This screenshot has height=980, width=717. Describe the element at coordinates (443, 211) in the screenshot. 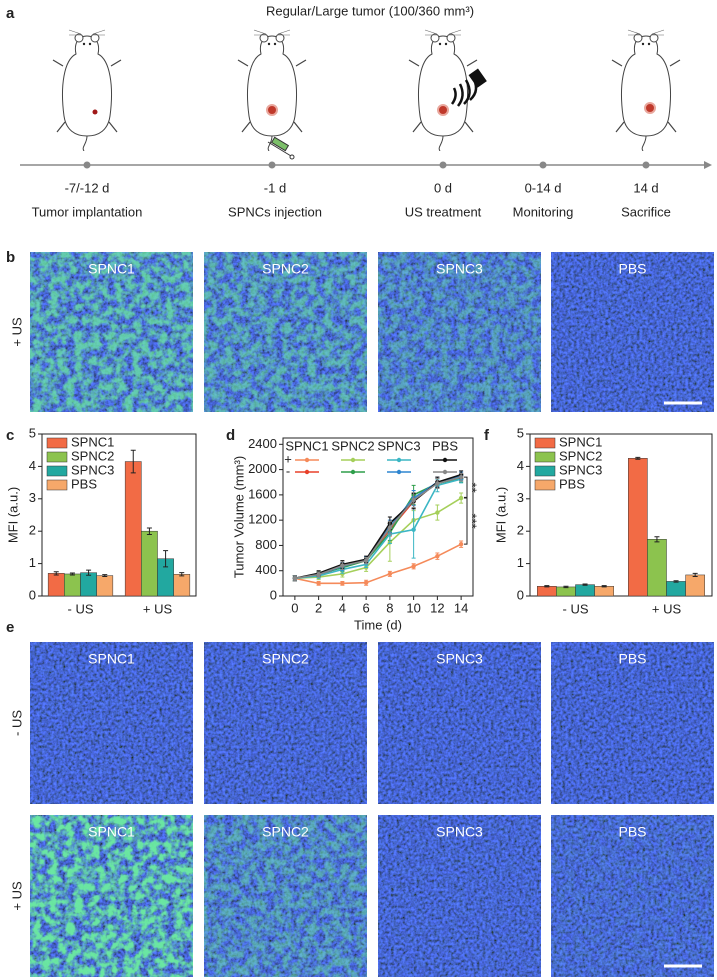

I see `event-label: US treatment` at that location.